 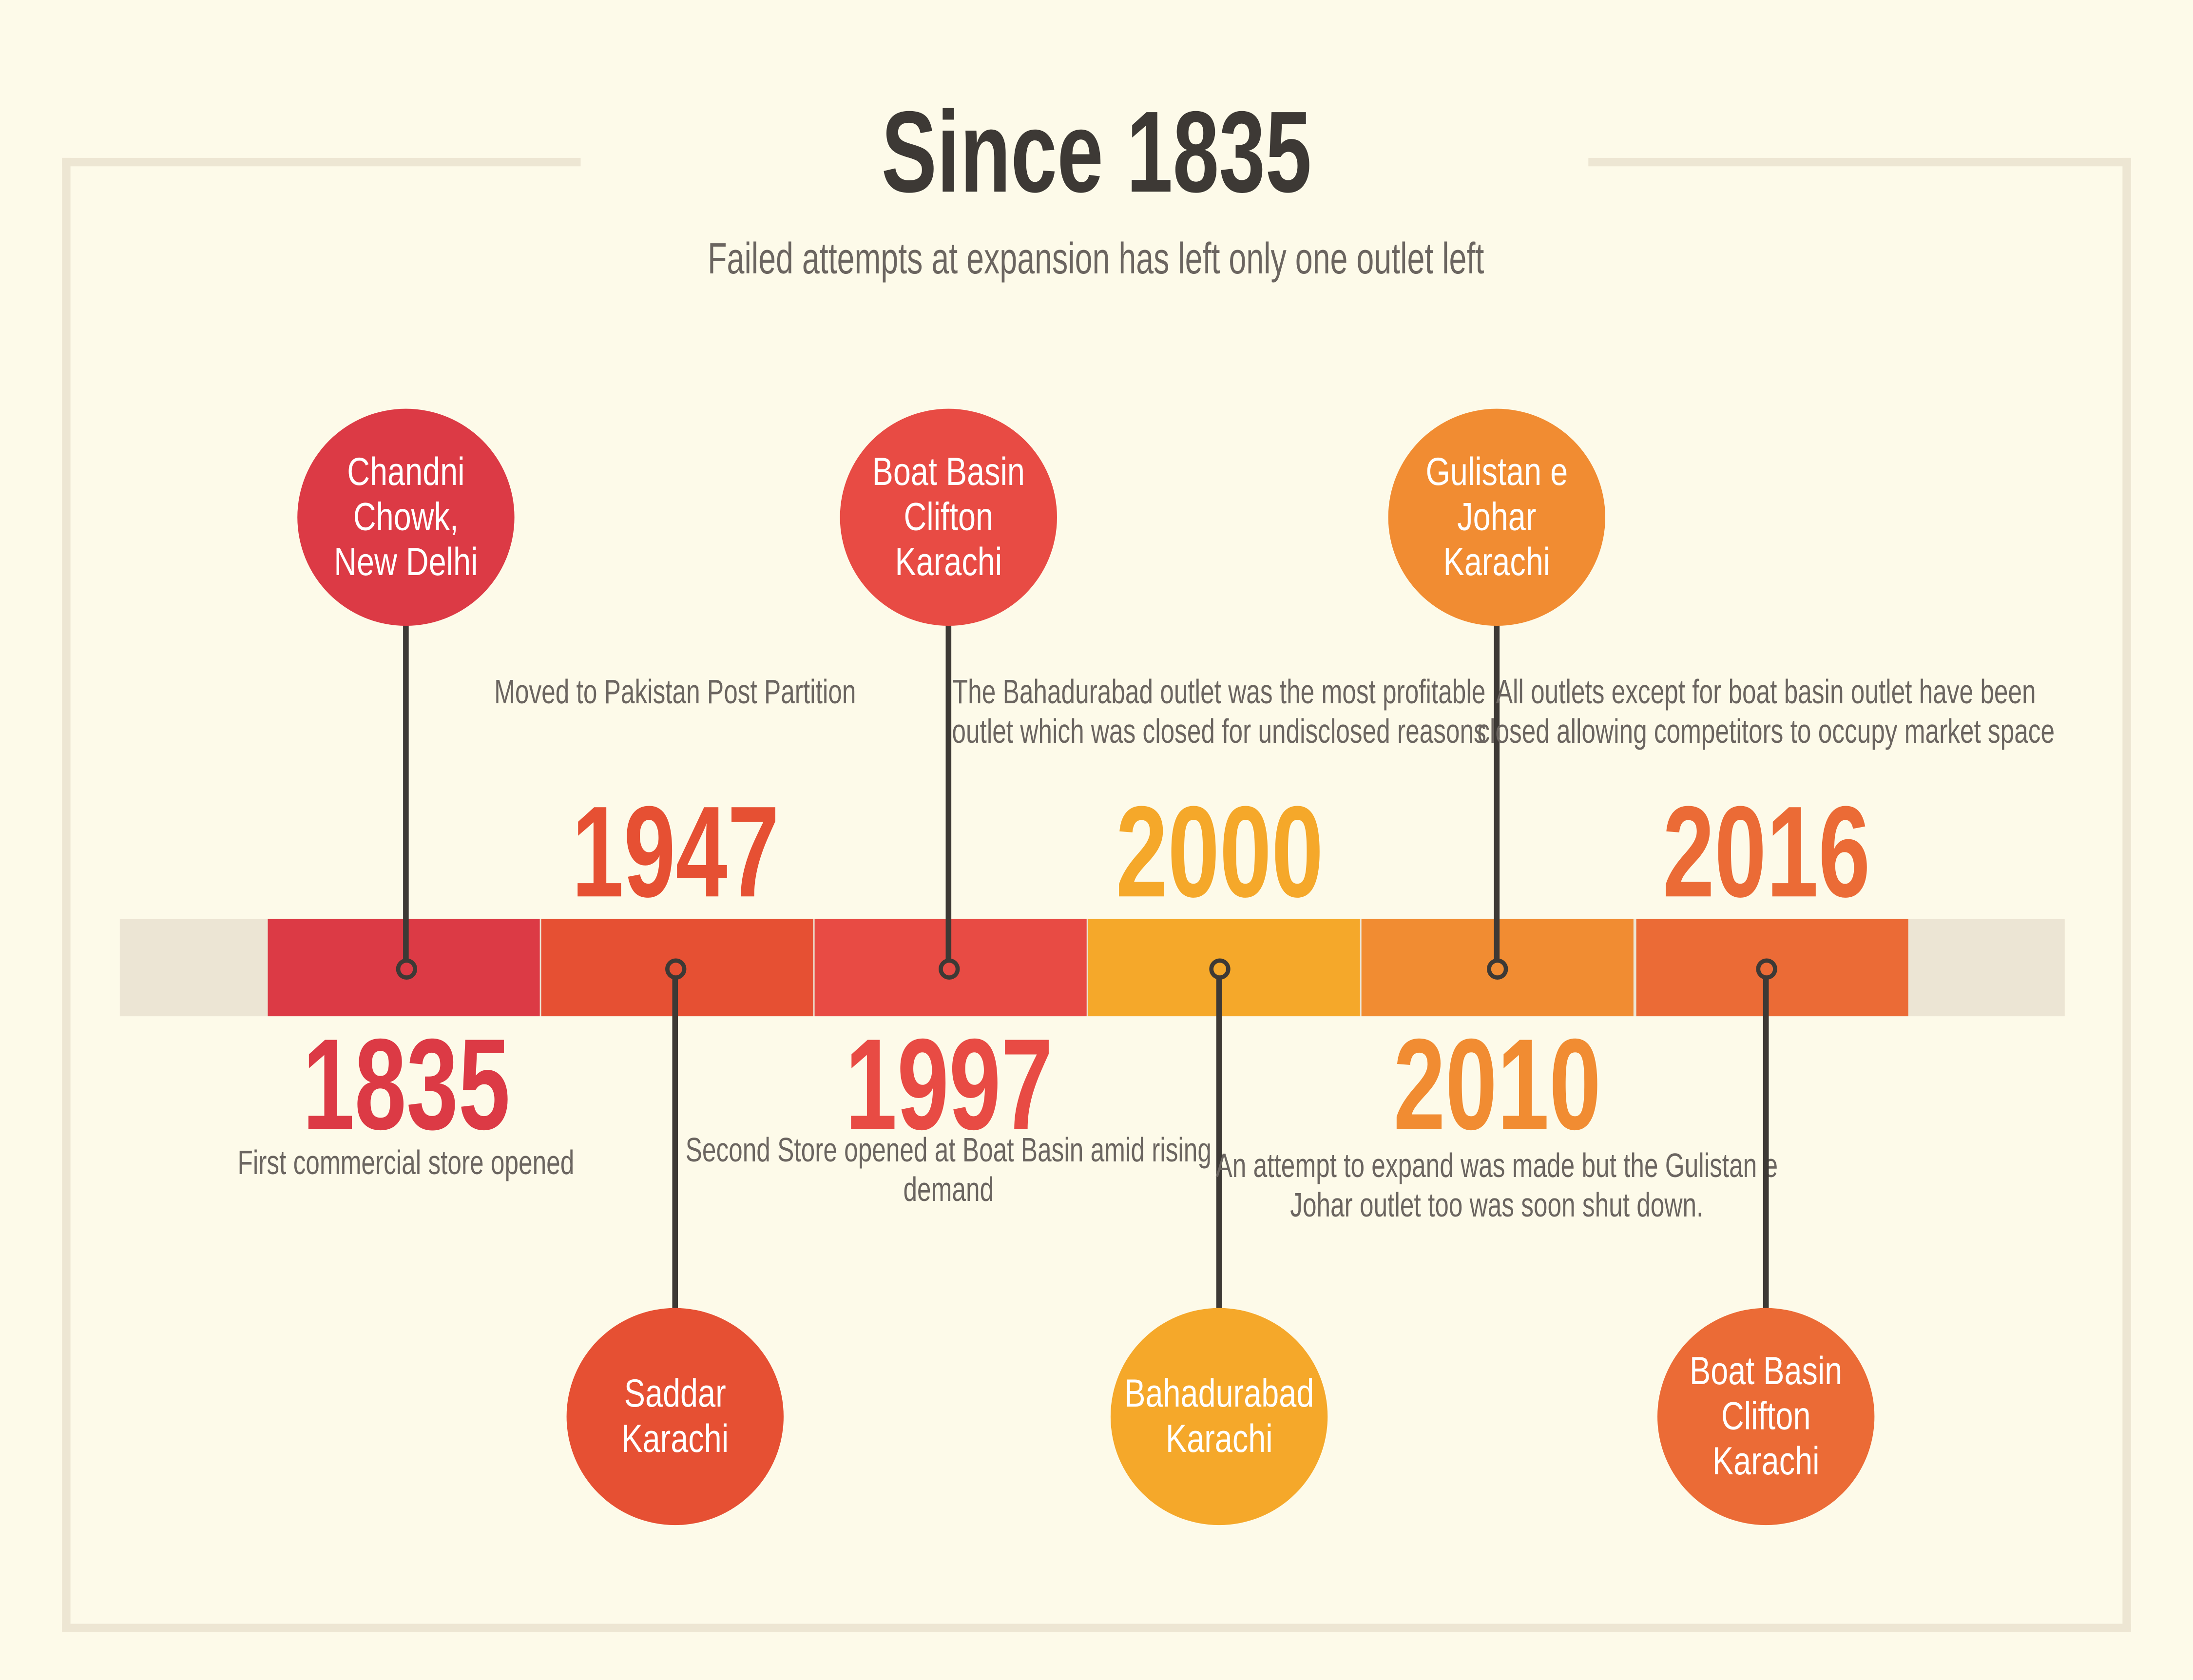 I want to click on location-label: Gulistan e Johar Karachi, so click(x=1496, y=516).